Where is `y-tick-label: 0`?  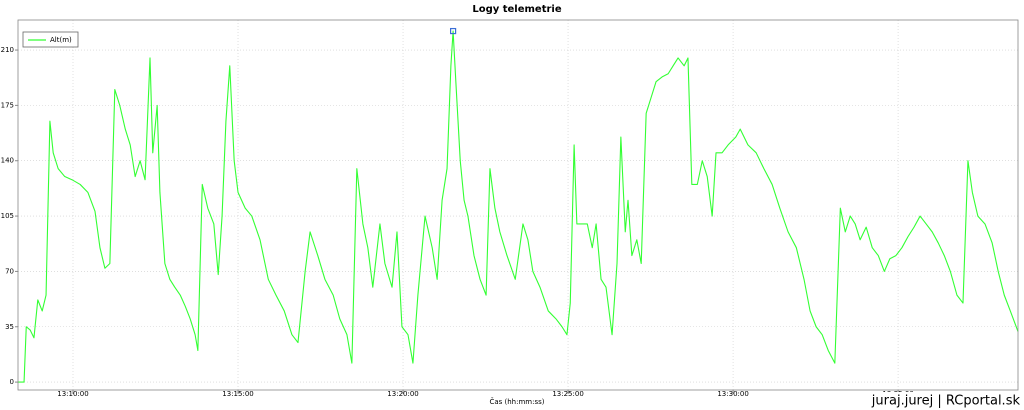
y-tick-label: 0 is located at coordinates (12, 382).